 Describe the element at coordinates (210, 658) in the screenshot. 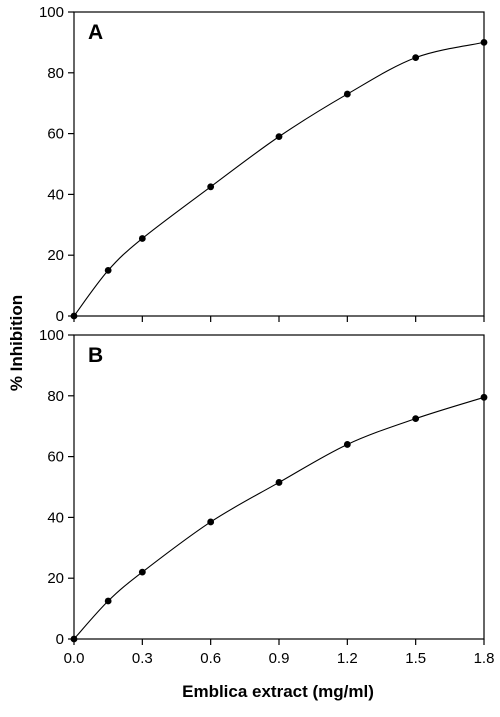

I see `x-tick-label: 0.6` at that location.